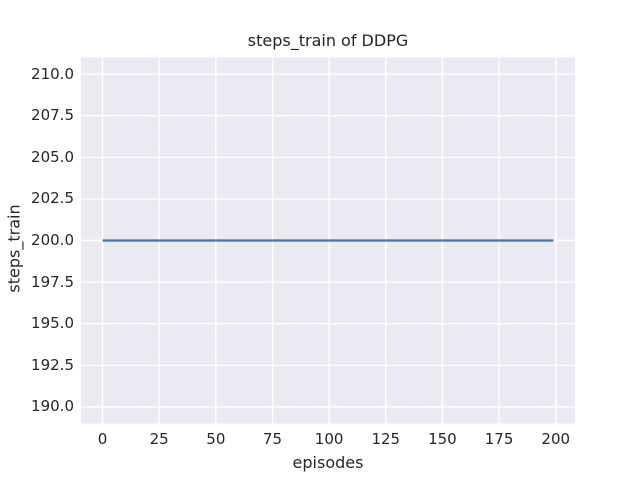 This screenshot has height=480, width=640. What do you see at coordinates (102, 439) in the screenshot?
I see `x-tick-label: 0` at bounding box center [102, 439].